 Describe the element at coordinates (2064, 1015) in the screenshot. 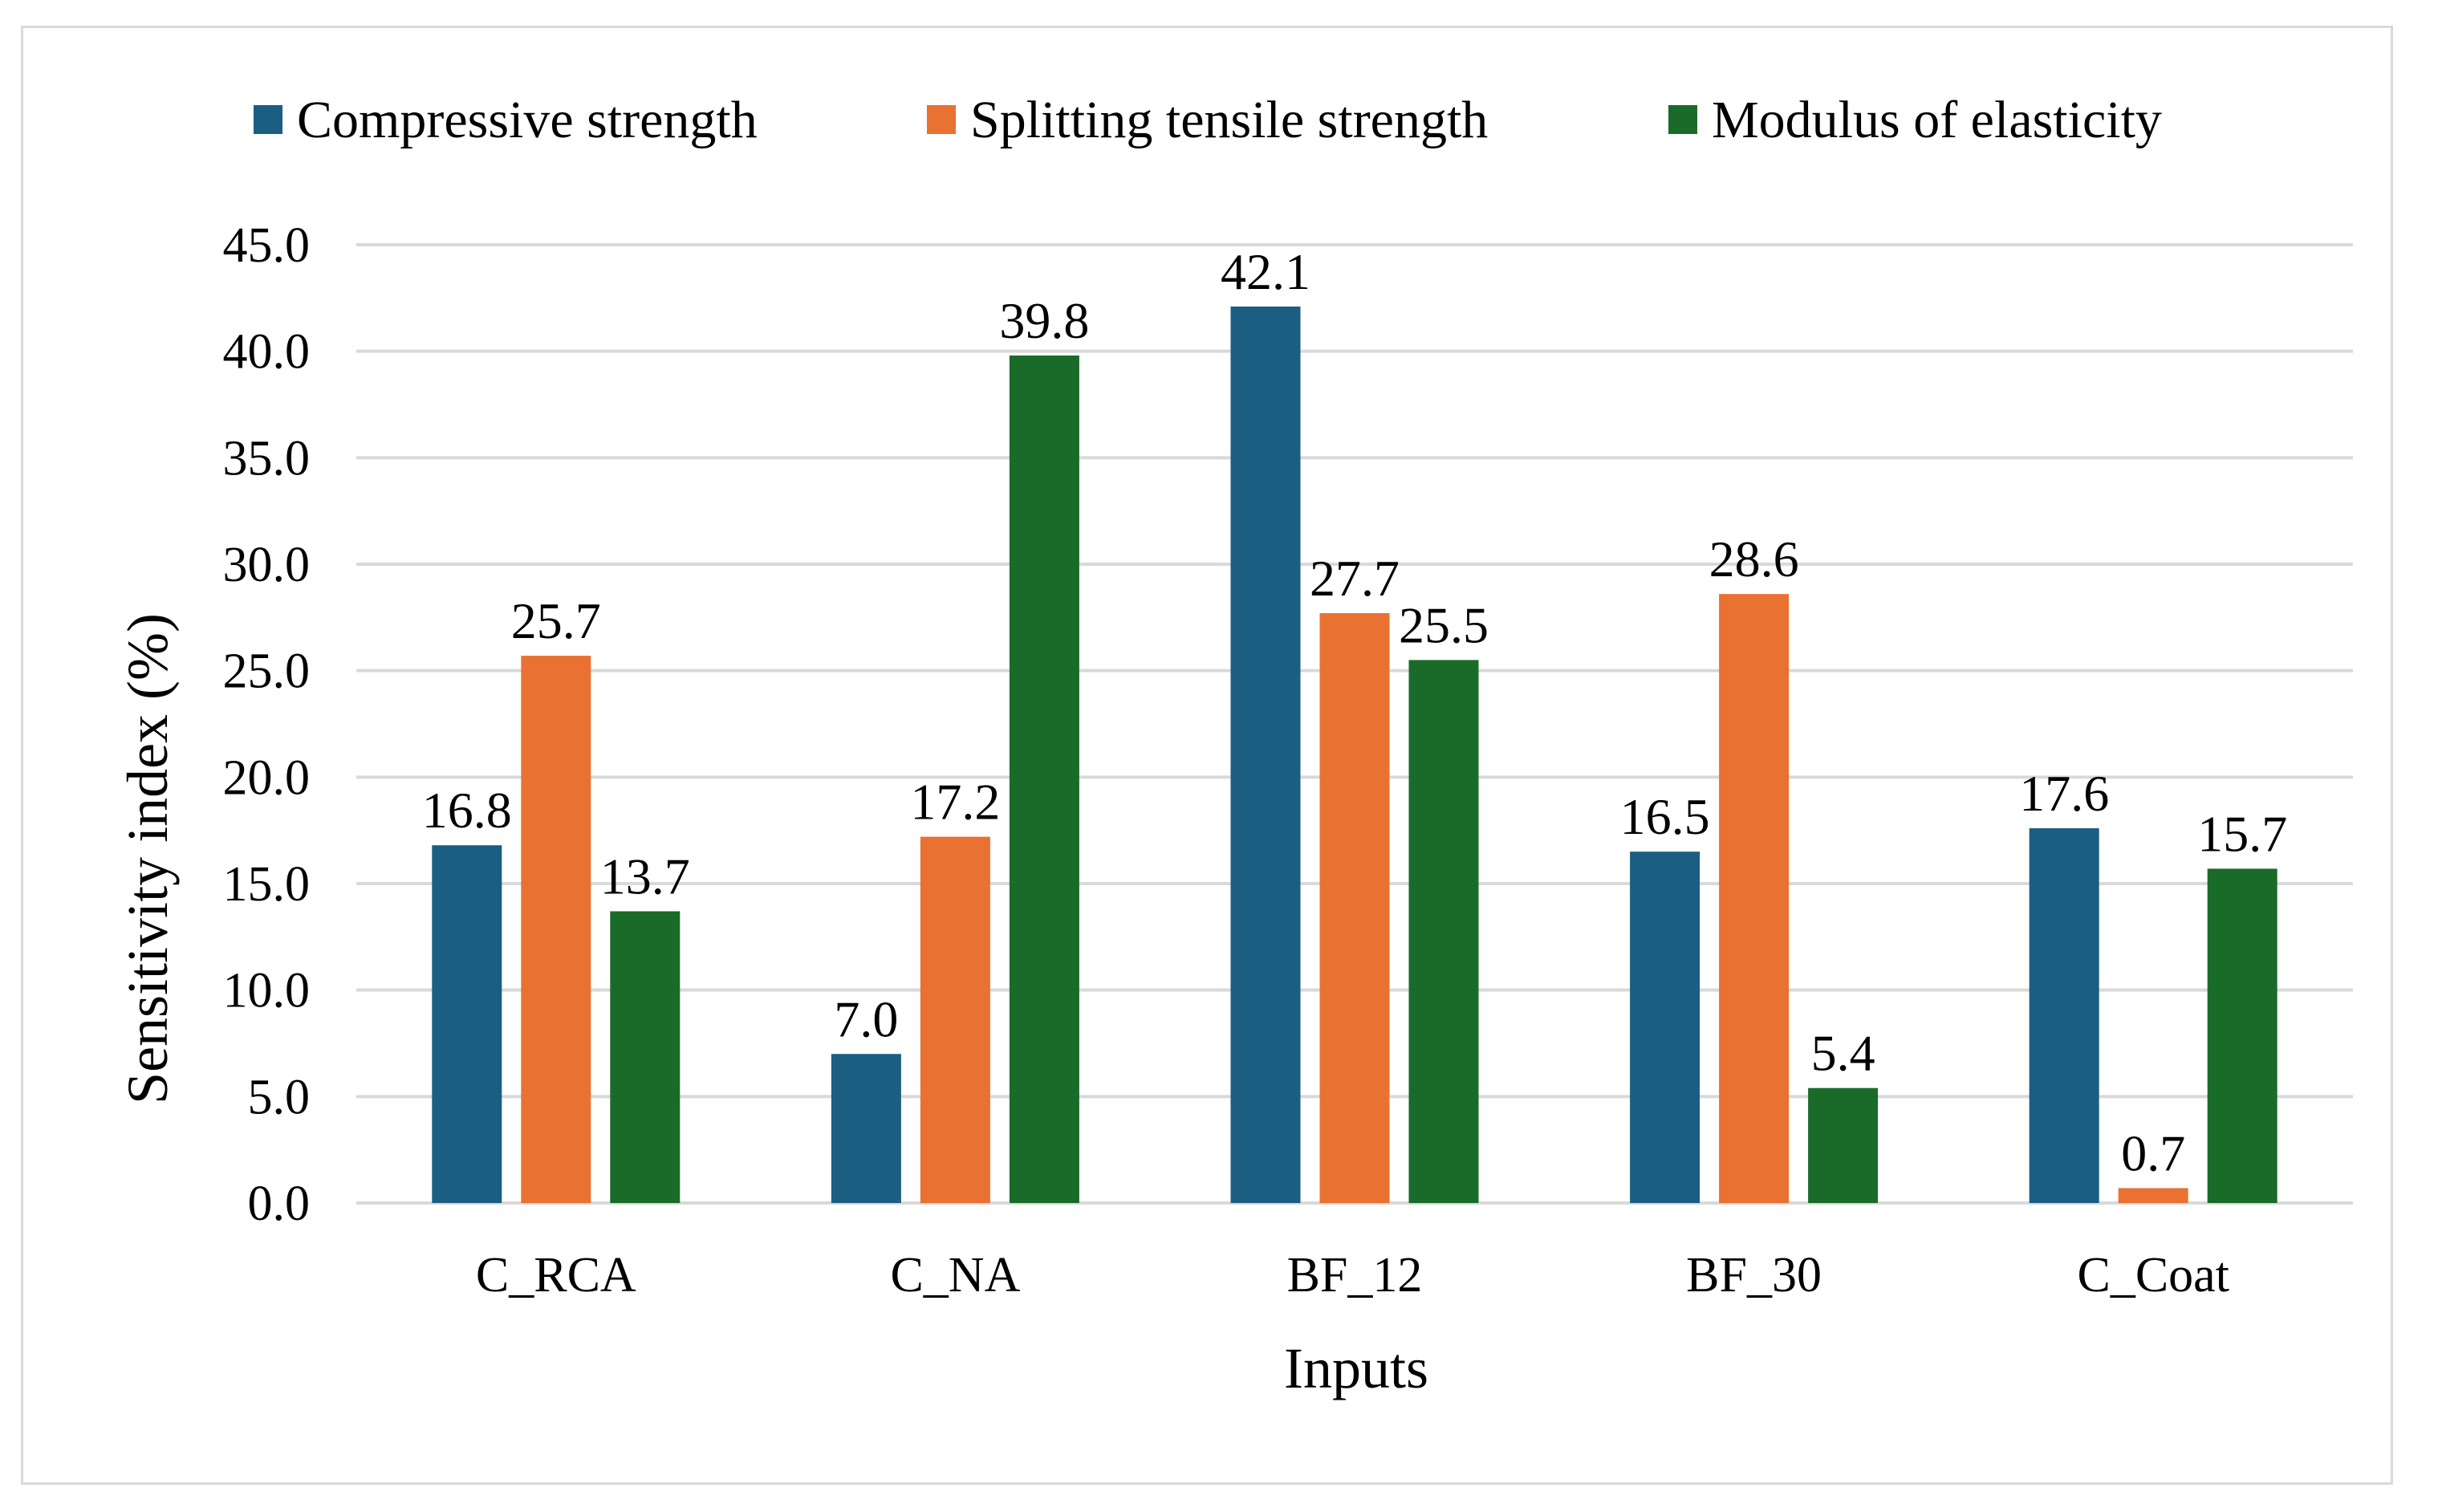

I see `bar-compressive-strength-c-coat` at that location.